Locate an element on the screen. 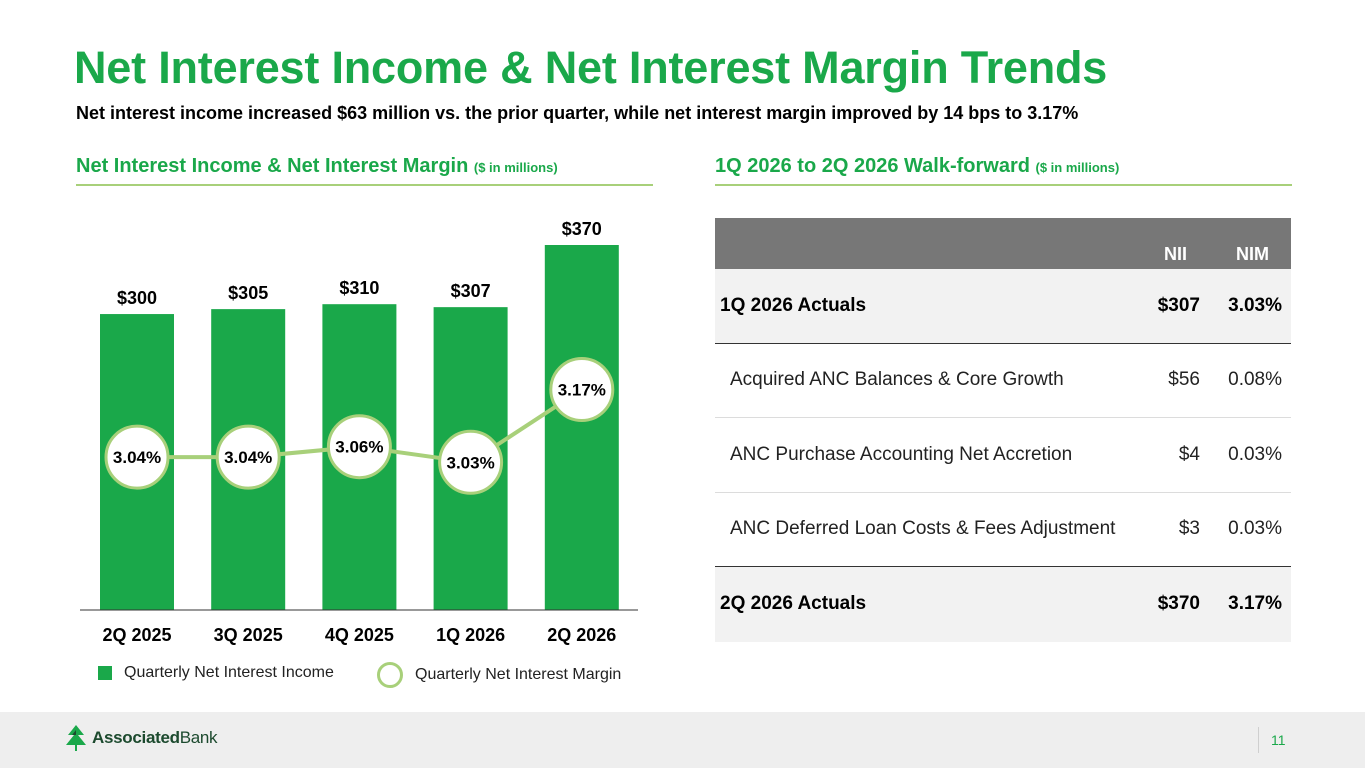 This screenshot has height=768, width=1365. logo-wordmark: AssociatedBank is located at coordinates (155, 738).